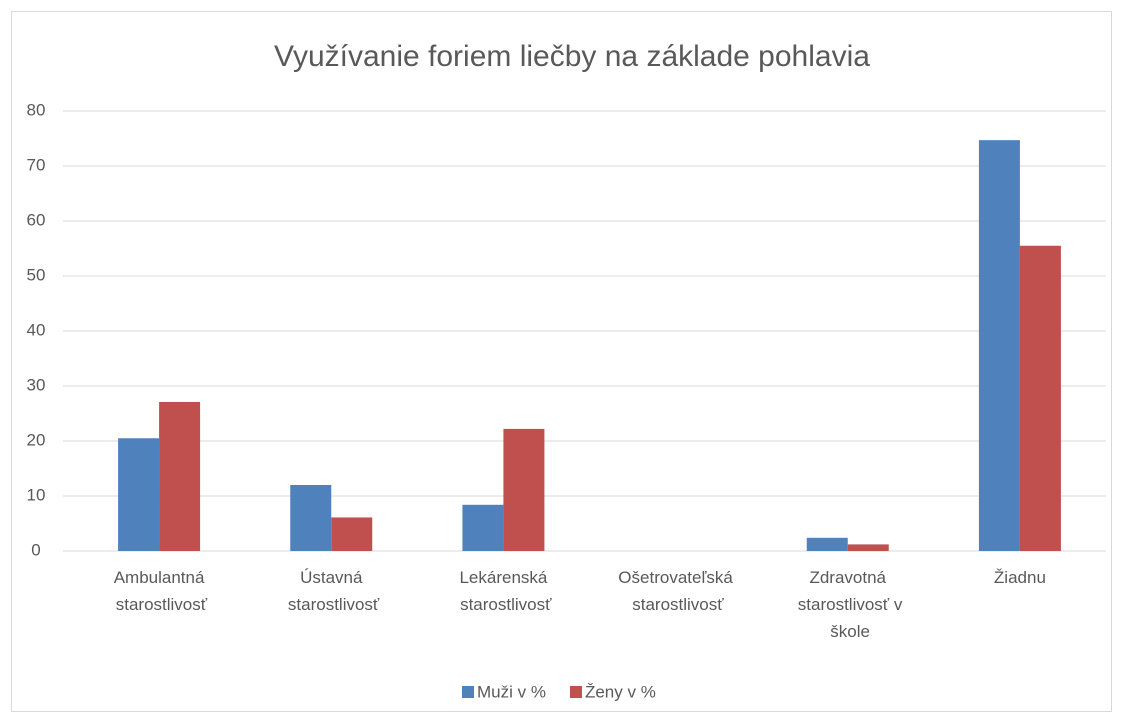  I want to click on legend-label: Ženy v %, so click(620, 691).